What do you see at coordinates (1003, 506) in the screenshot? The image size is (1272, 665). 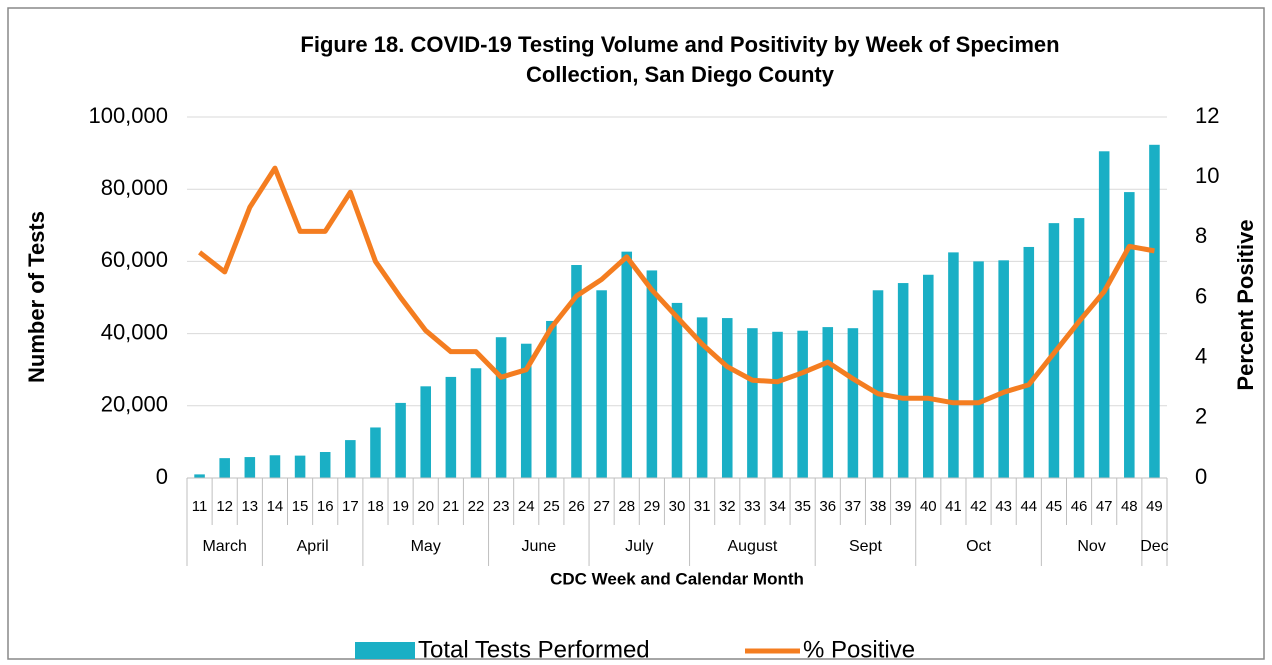 I see `x-tick-label: 43` at bounding box center [1003, 506].